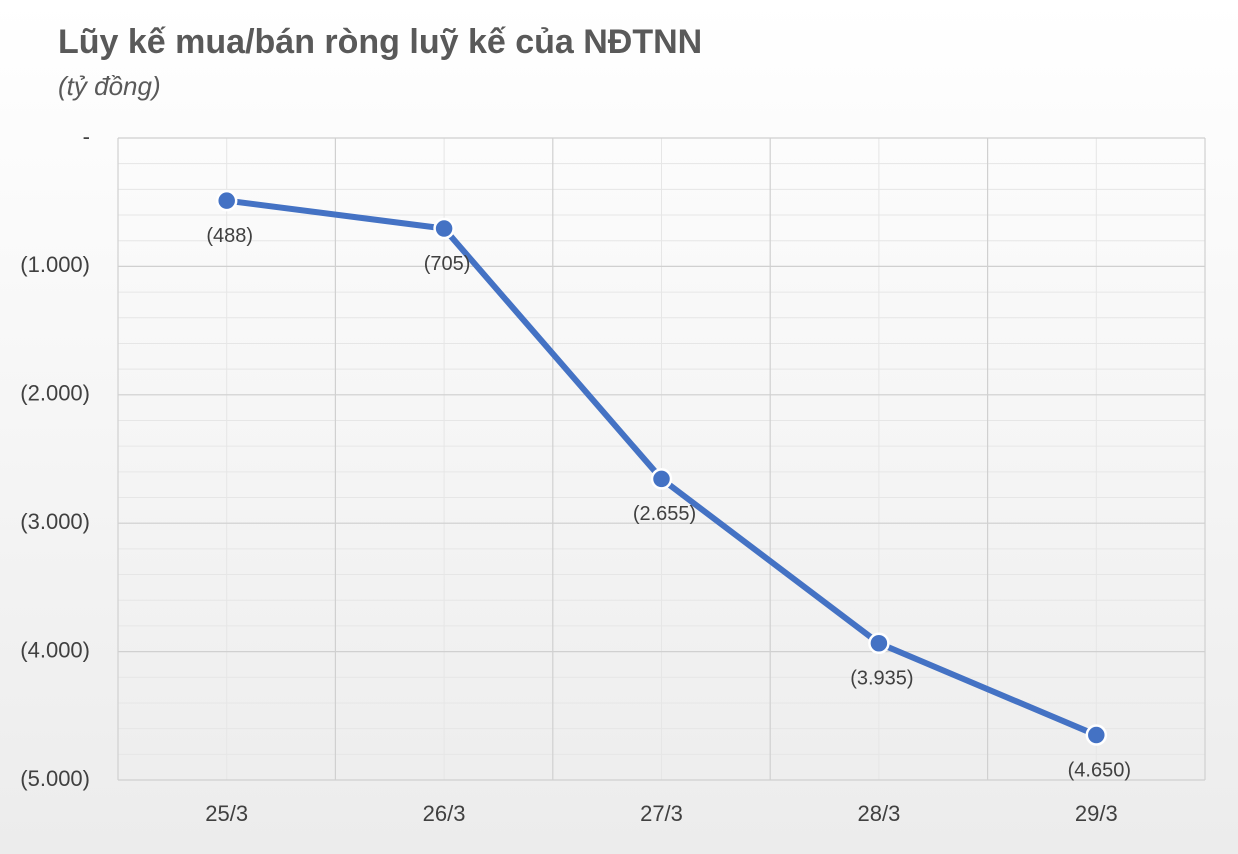 This screenshot has height=854, width=1238. I want to click on x-tick-label: 27/3, so click(661, 813).